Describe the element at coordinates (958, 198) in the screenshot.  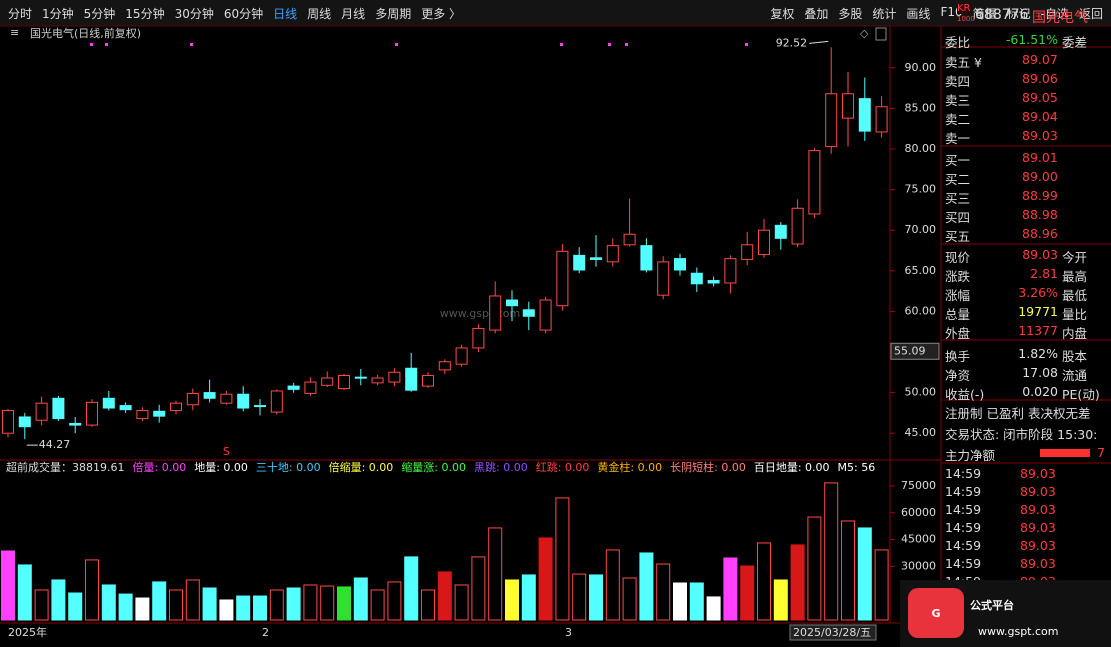
I see `order-label: 买三` at that location.